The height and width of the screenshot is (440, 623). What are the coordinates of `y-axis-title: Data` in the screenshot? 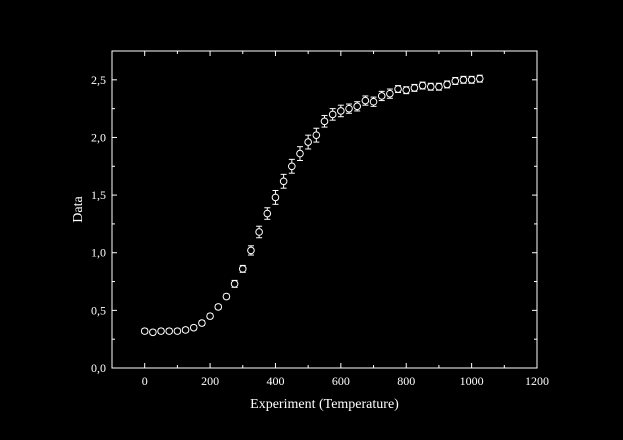 It's located at (78, 209).